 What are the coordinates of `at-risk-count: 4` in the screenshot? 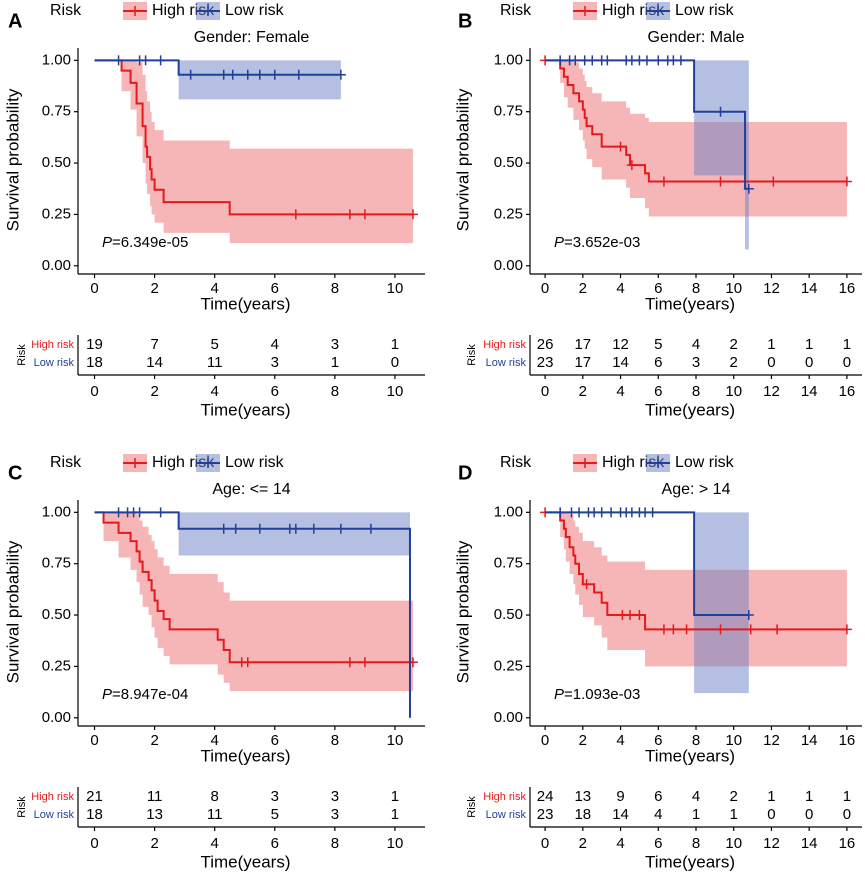 It's located at (696, 796).